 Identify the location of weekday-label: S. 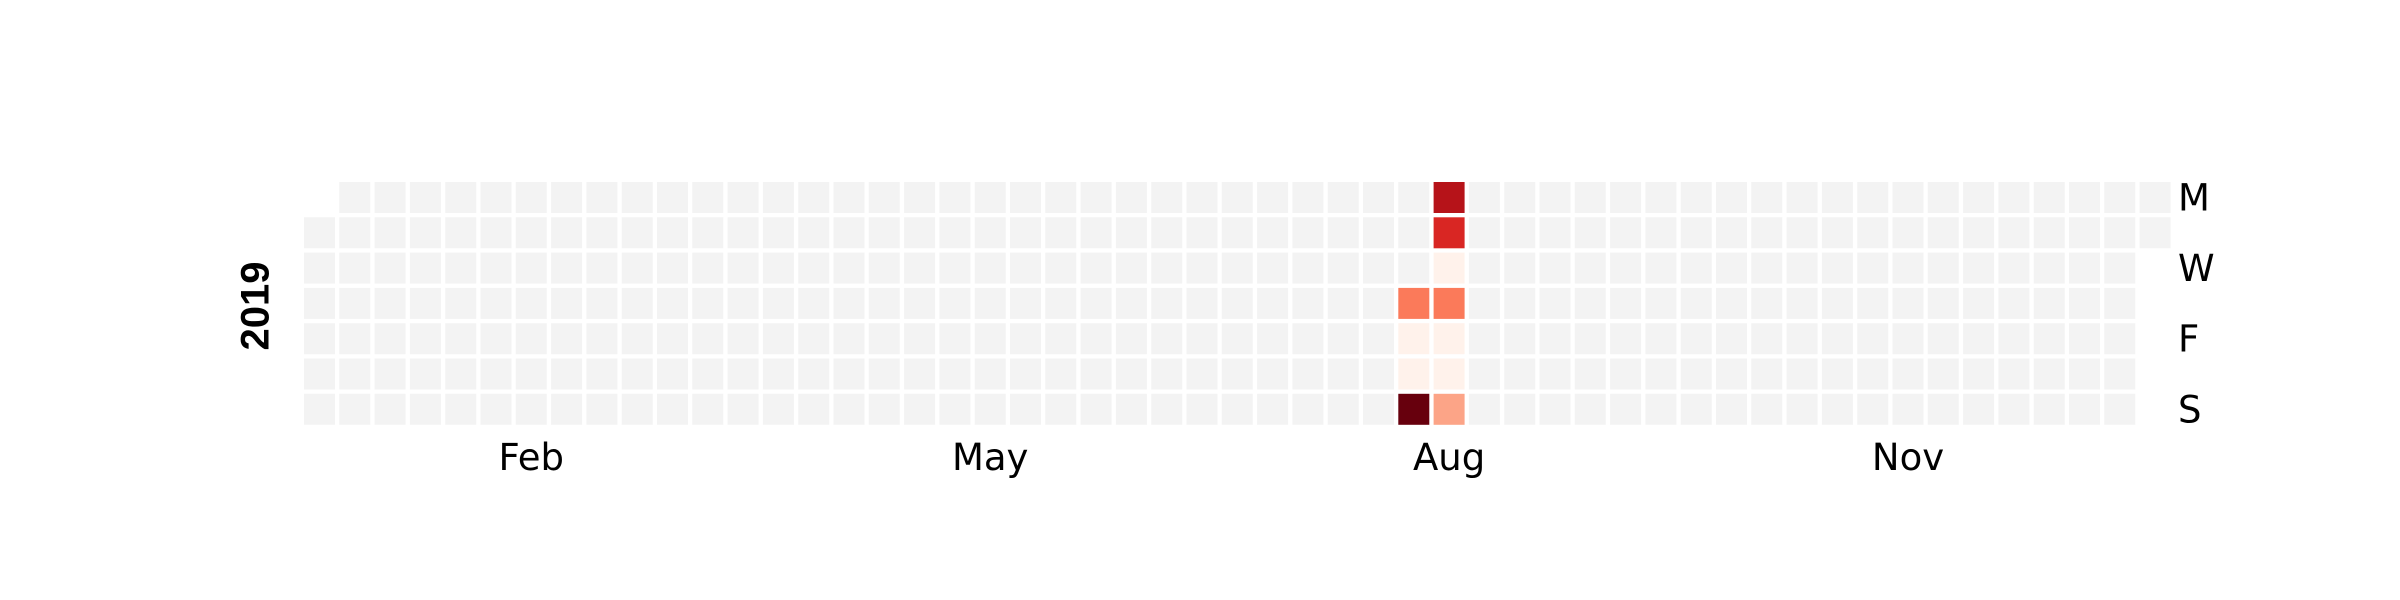
(2190, 409).